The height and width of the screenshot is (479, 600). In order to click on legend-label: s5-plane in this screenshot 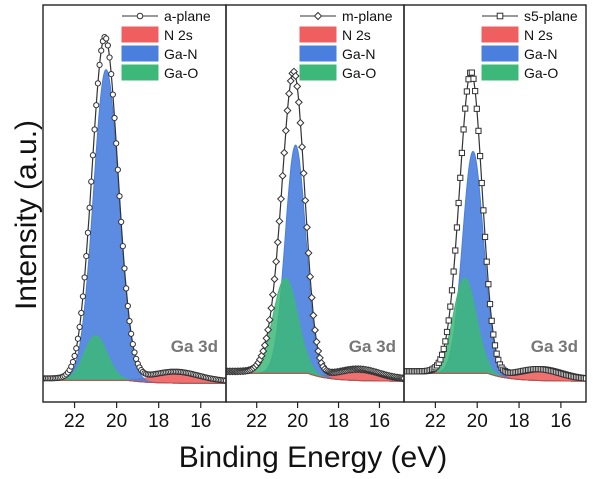, I will do `click(551, 16)`.